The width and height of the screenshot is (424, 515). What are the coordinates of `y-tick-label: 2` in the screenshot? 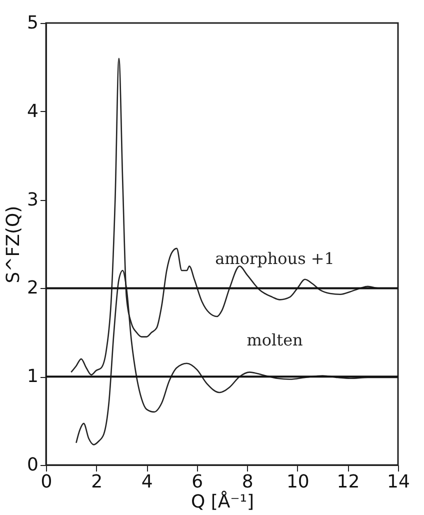 It's located at (32, 288).